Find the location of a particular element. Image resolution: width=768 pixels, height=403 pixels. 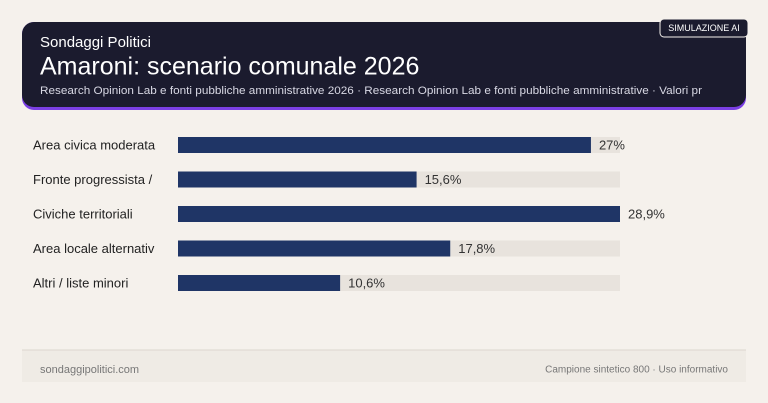

badge-text: SIMULAZIONE AI is located at coordinates (704, 28).